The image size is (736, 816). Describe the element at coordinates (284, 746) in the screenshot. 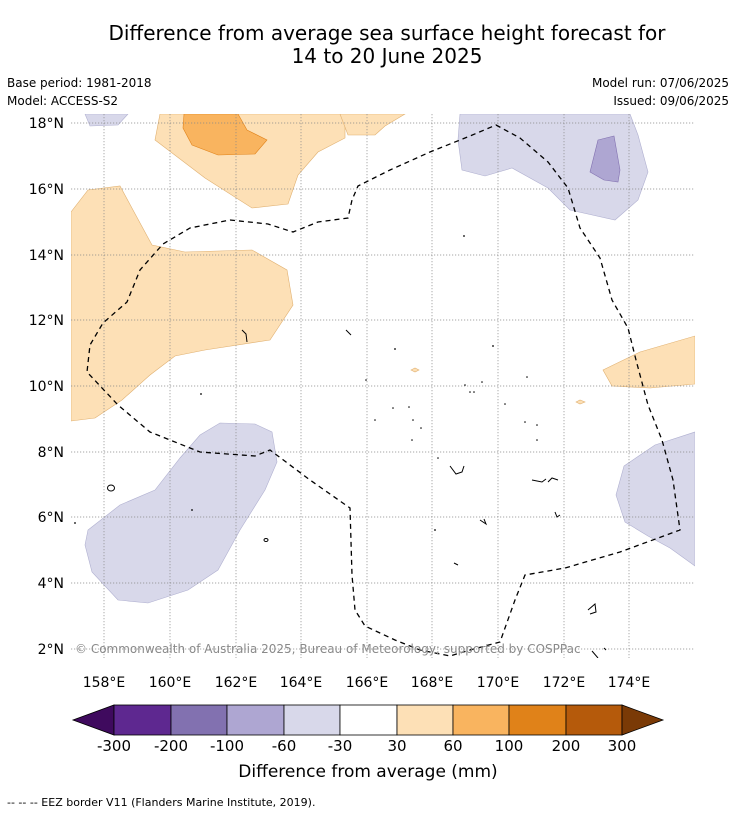

I see `colorbar-tick-label: -60` at that location.